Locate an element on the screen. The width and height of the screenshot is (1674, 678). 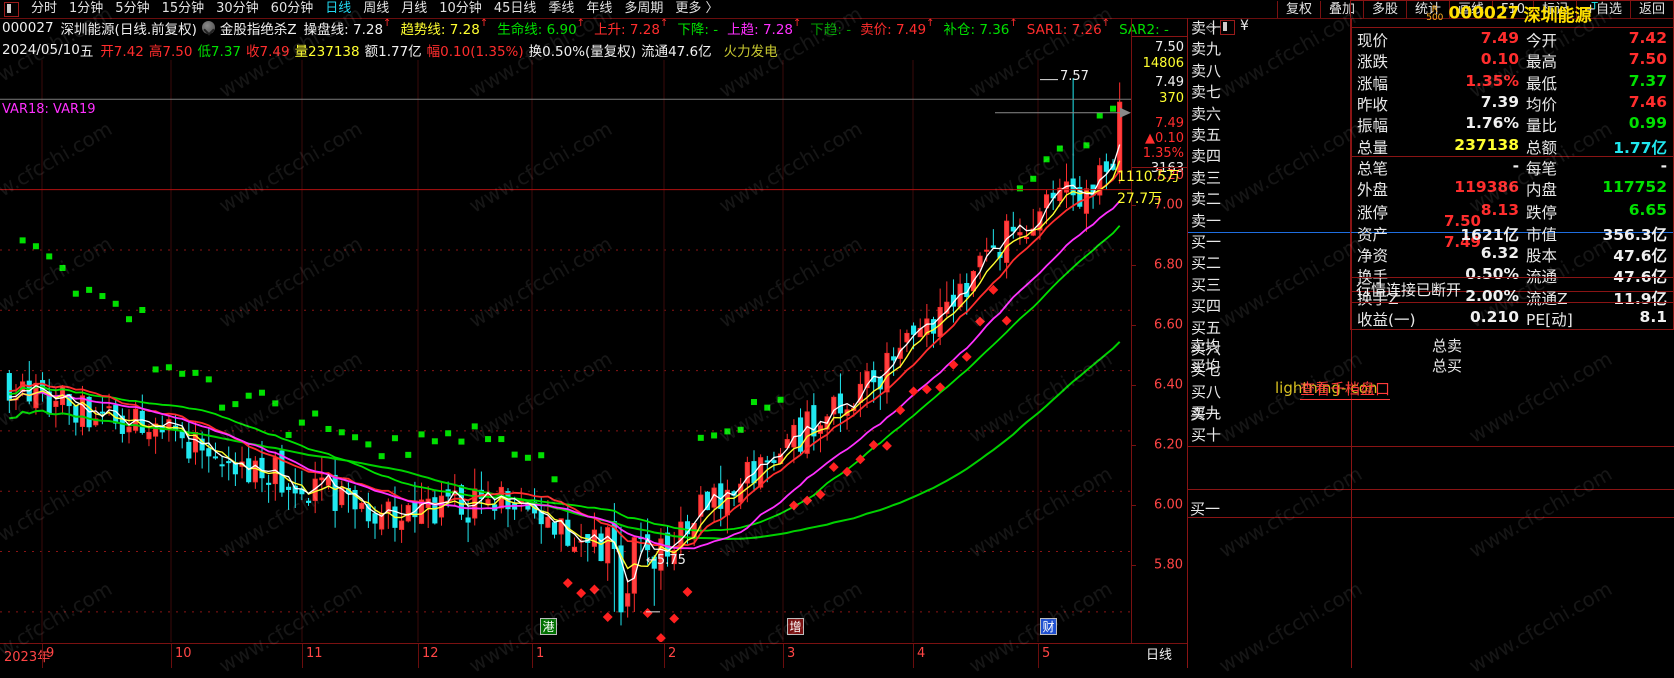
quote-label-right: 最低 is located at coordinates (1542, 83).